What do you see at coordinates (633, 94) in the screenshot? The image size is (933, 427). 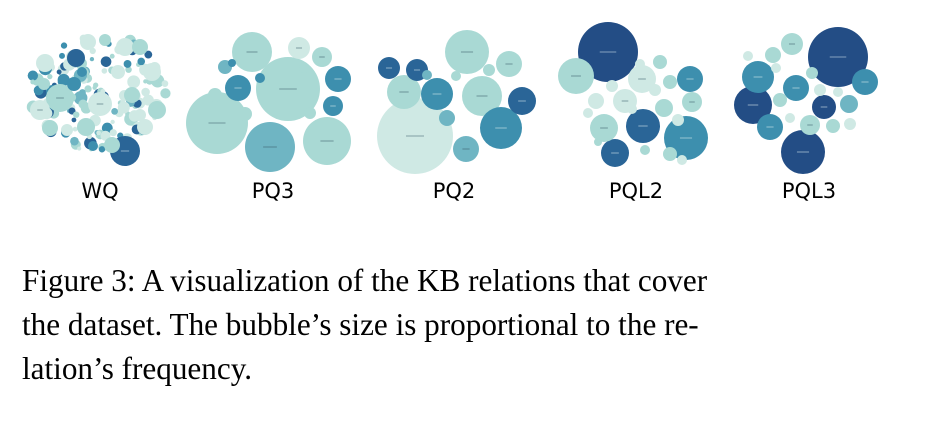 I see `bubble-panel-pql2` at bounding box center [633, 94].